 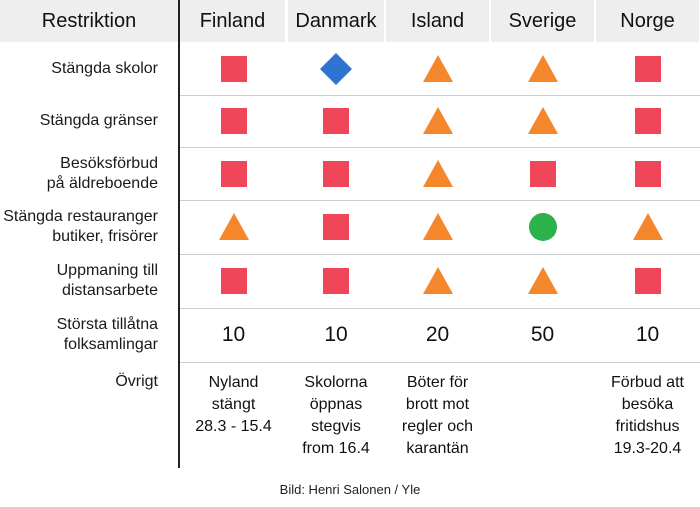 What do you see at coordinates (136, 381) in the screenshot?
I see `row-label-ovrigt: Övrigt` at bounding box center [136, 381].